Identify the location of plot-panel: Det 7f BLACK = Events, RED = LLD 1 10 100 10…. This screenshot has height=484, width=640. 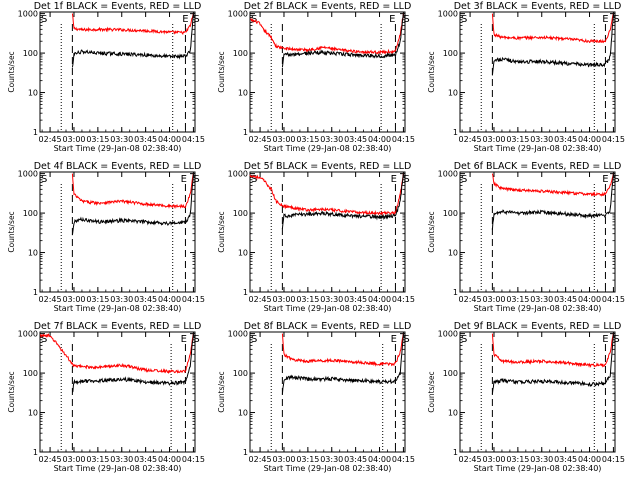
(106, 397).